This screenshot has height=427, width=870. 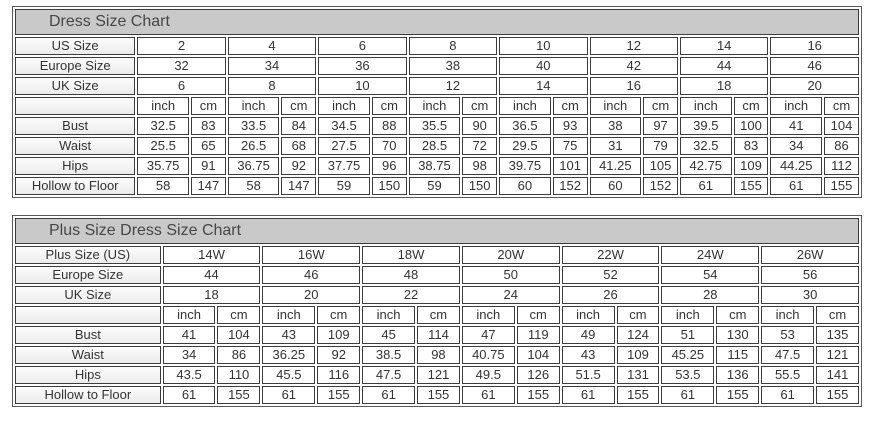 I want to click on size-value: 44, so click(x=724, y=66).